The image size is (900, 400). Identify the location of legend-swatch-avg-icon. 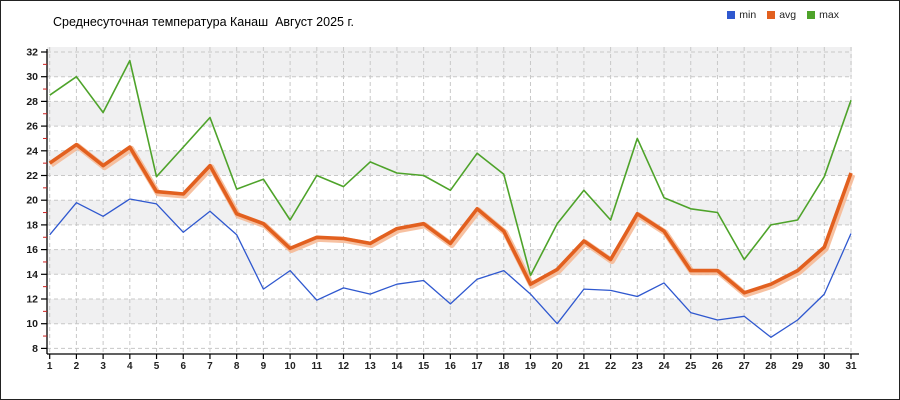
(771, 15).